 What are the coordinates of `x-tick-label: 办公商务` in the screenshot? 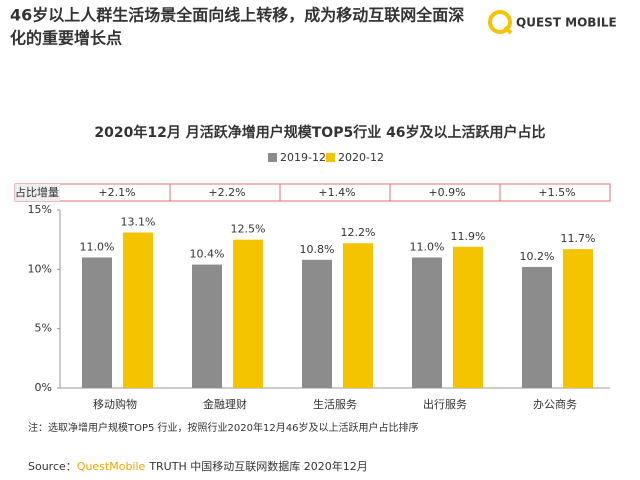 It's located at (555, 404).